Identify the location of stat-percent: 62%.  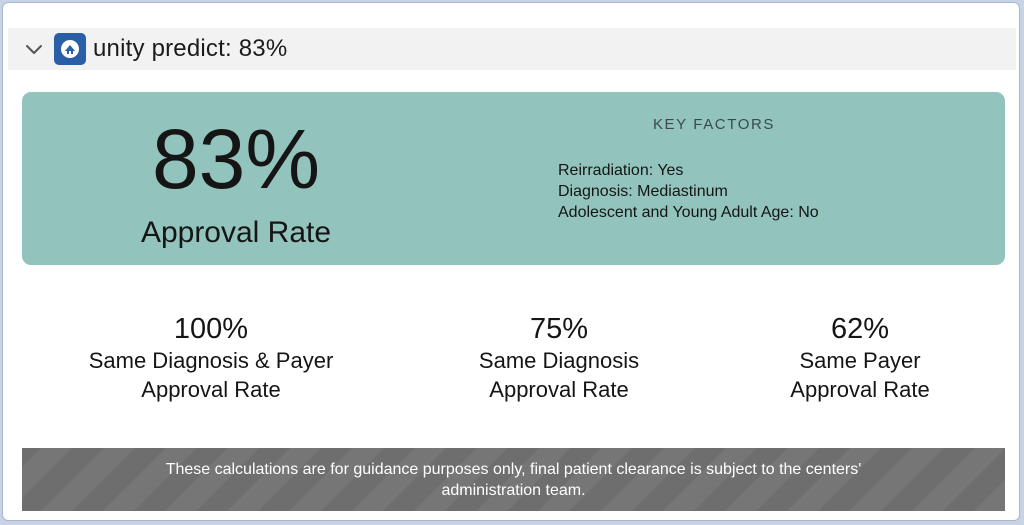
(860, 329).